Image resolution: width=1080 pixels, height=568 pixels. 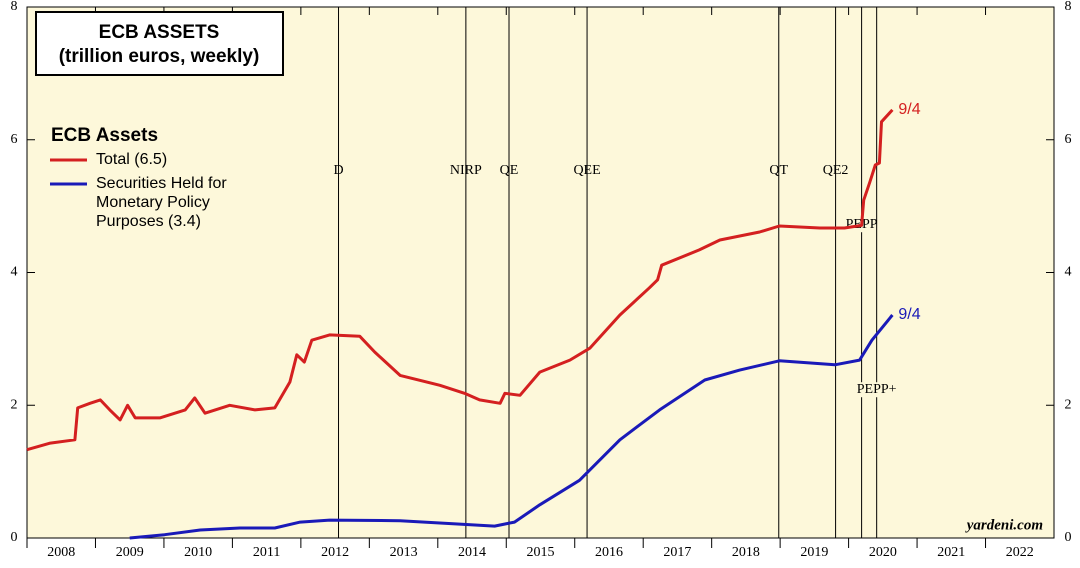 What do you see at coordinates (198, 552) in the screenshot?
I see `x-tick-label: 2010` at bounding box center [198, 552].